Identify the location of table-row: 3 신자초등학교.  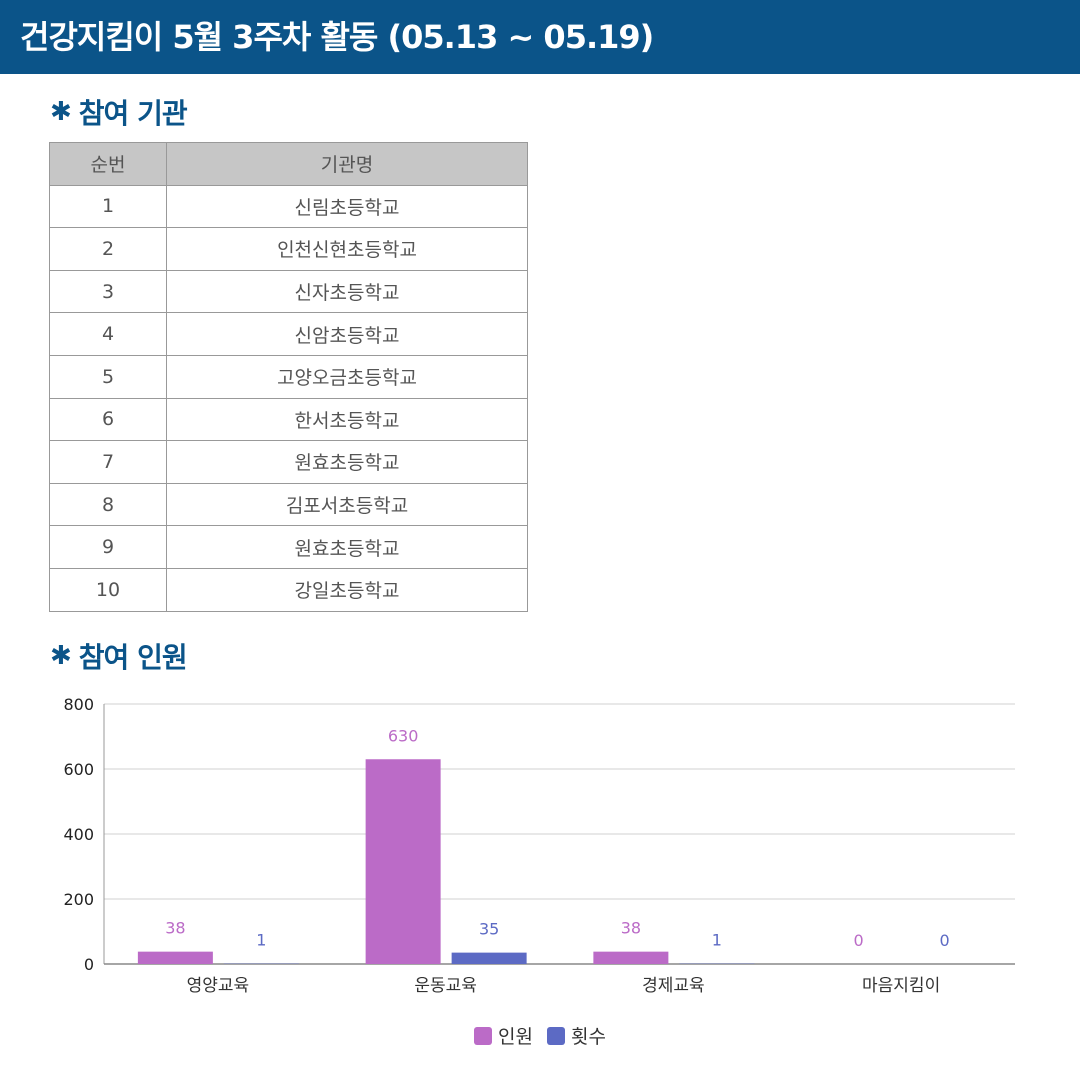
(288, 291).